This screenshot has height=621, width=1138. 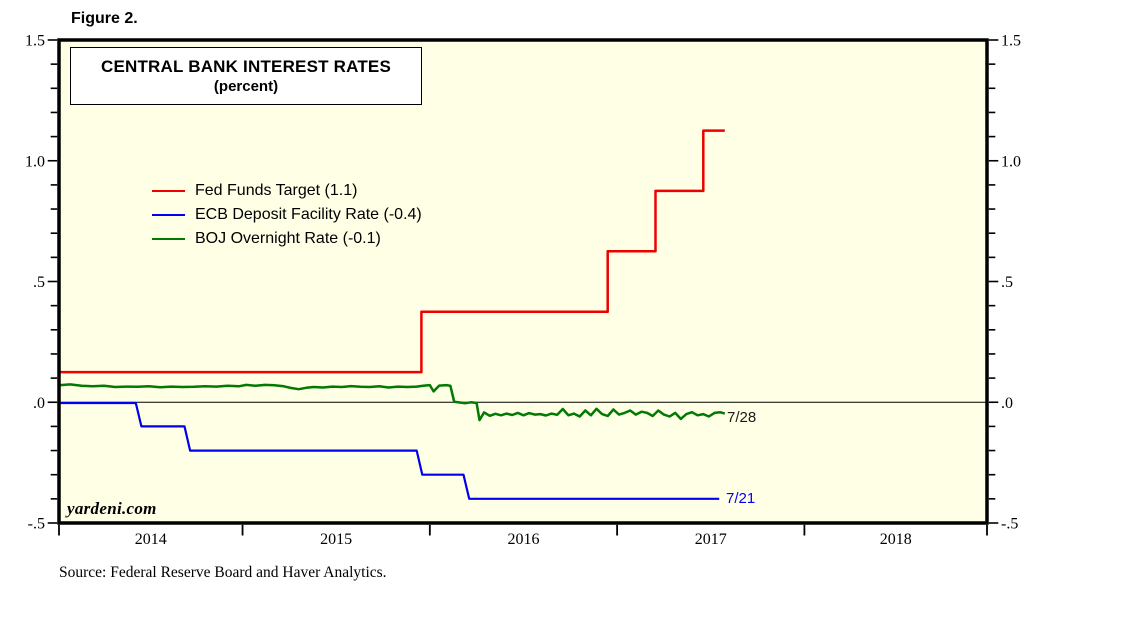 I want to click on legend-swatch-ecb-icon, so click(x=168, y=215).